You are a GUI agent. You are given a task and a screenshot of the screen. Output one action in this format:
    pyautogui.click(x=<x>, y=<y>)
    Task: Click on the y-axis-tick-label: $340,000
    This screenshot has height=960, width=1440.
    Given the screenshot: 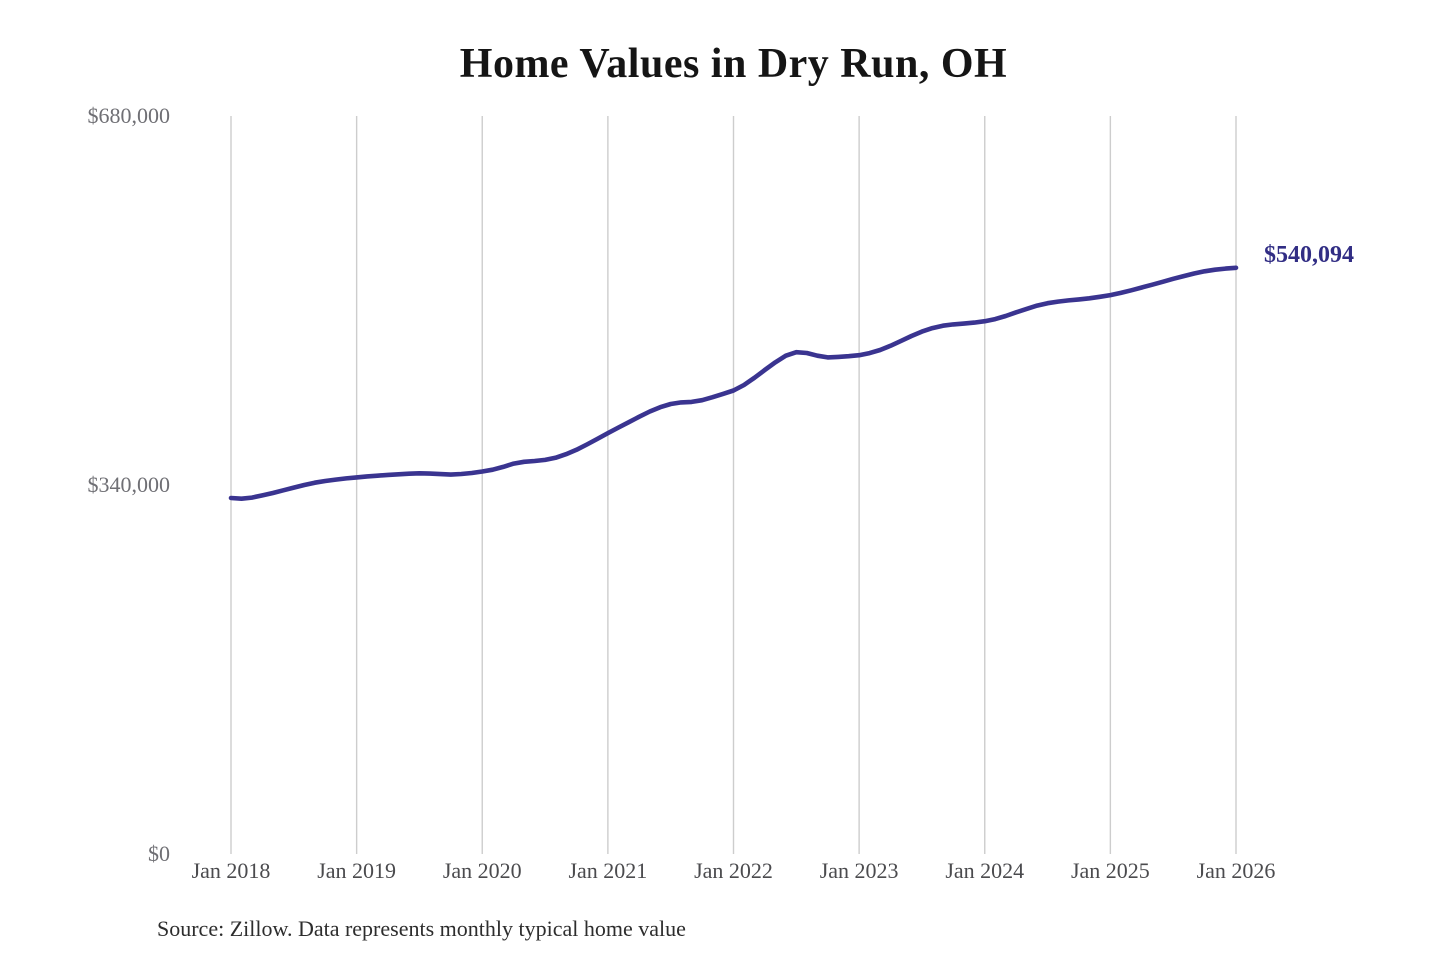 What is the action you would take?
    pyautogui.click(x=129, y=484)
    